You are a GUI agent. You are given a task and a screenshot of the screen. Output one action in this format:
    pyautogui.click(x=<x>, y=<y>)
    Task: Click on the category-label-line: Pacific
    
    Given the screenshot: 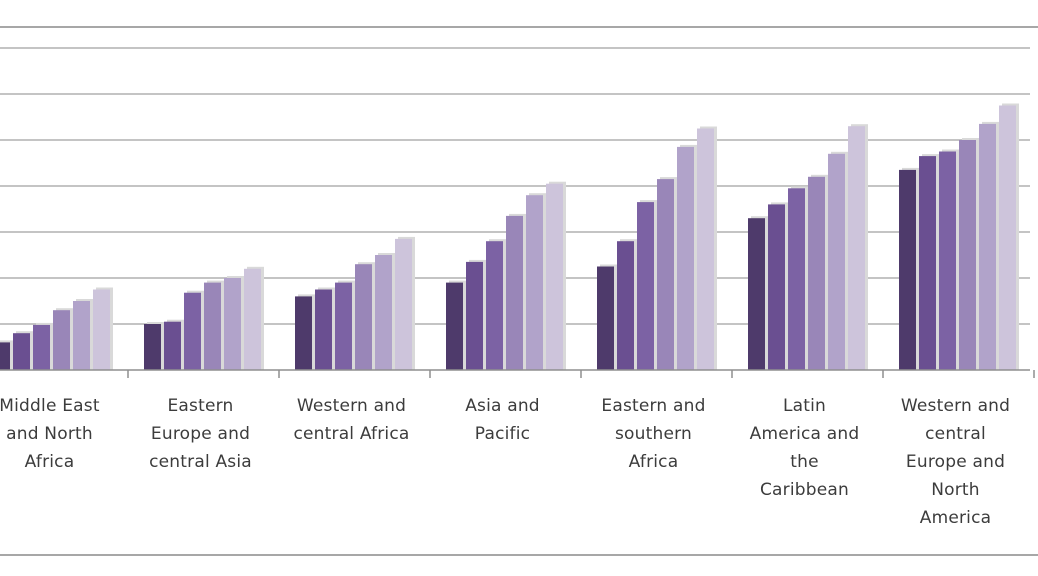 What is the action you would take?
    pyautogui.click(x=502, y=434)
    